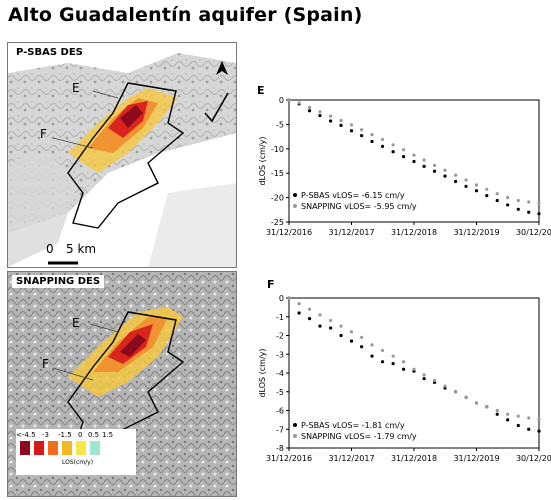 The width and height of the screenshot is (551, 500). Describe the element at coordinates (533, 458) in the screenshot. I see `x-tick-label: 30/12/2020` at that location.